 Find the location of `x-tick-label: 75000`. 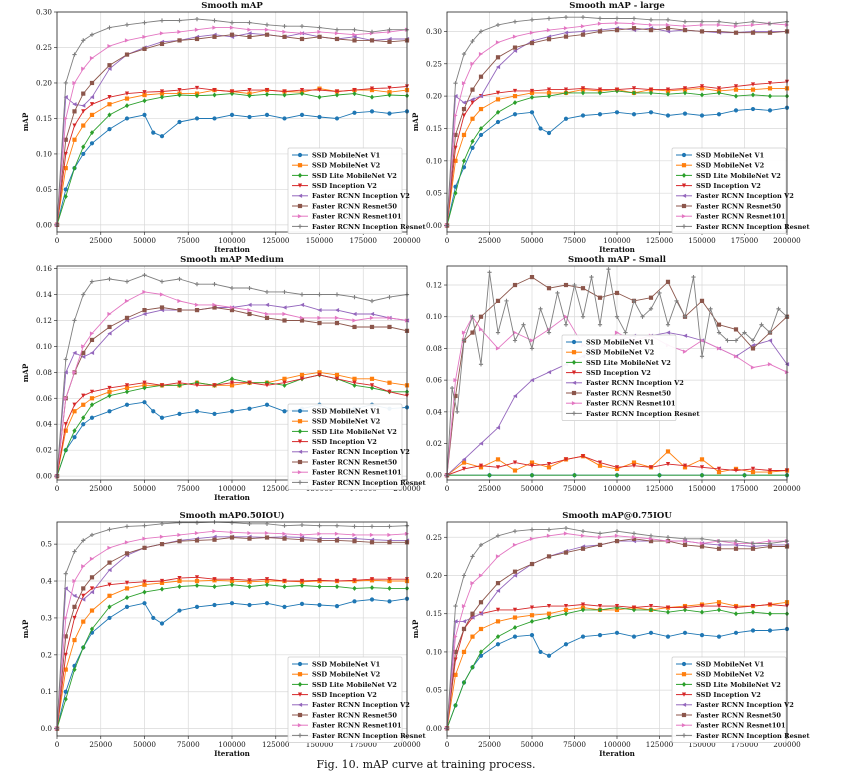

x-tick-label: 75000 is located at coordinates (188, 744).